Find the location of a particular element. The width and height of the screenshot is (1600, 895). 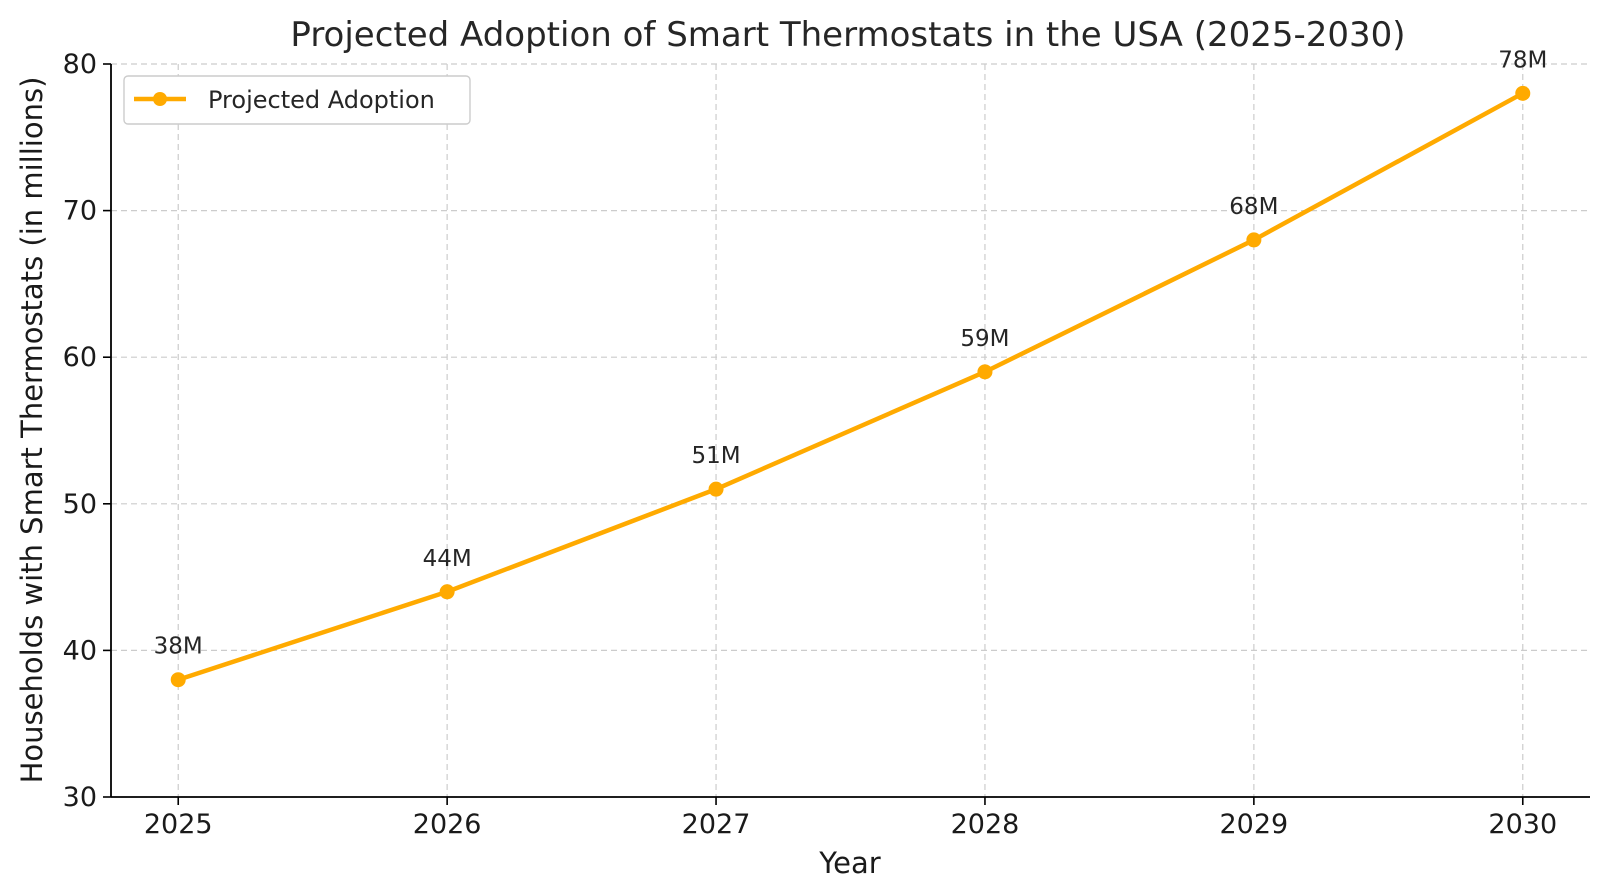

x-tick-label: 2027 is located at coordinates (716, 824).